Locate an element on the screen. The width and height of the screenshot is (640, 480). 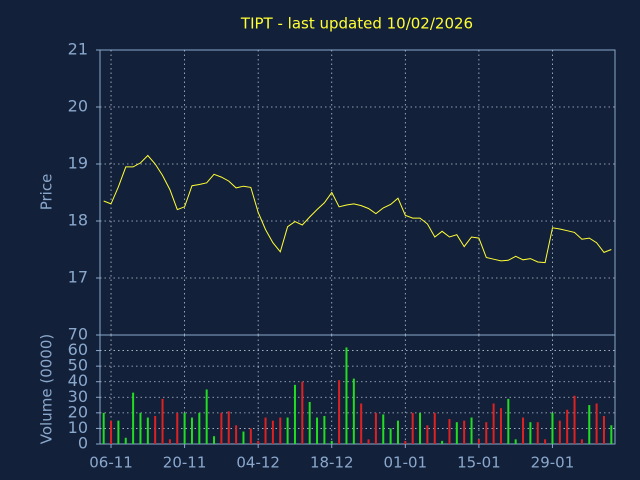
y-tick-label: 40 is located at coordinates (78, 380).